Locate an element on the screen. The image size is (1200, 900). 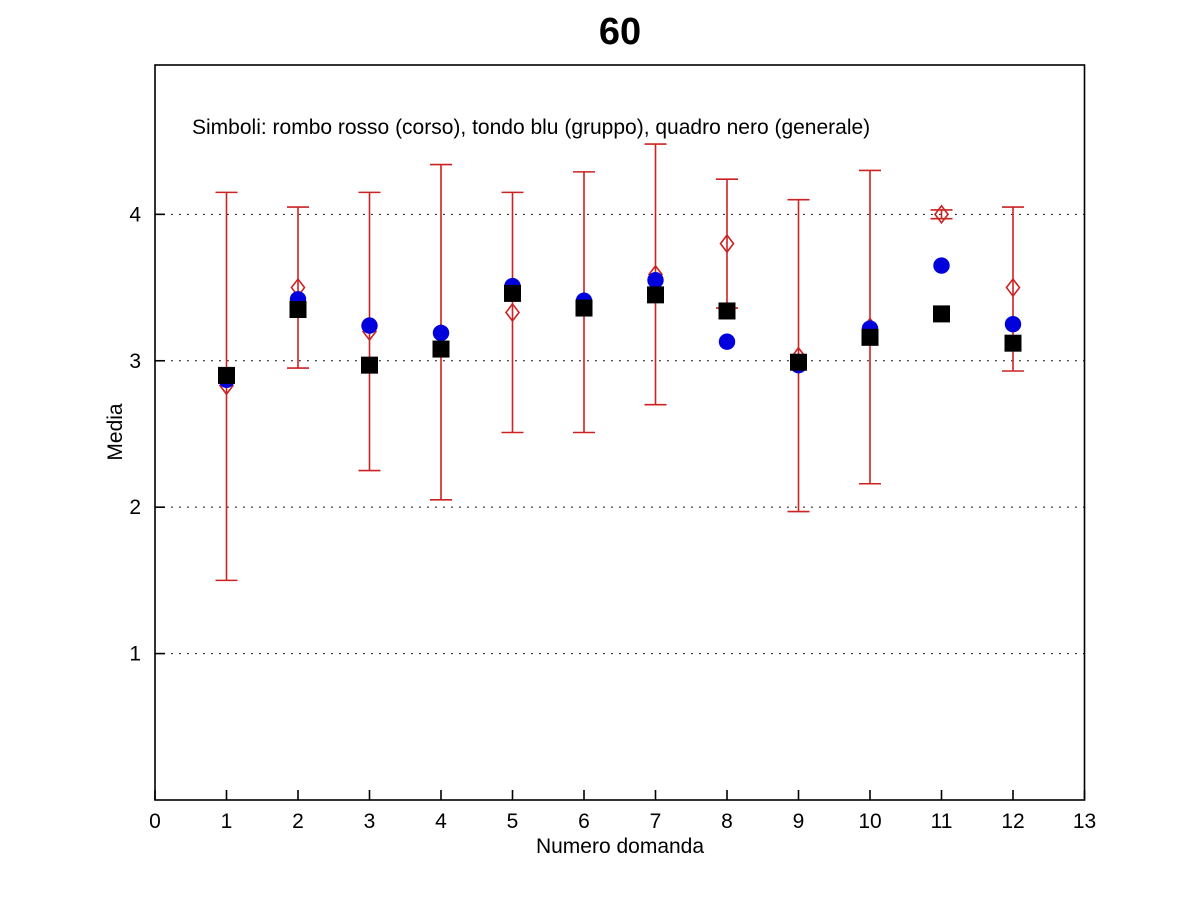
x-tick-label: 11 is located at coordinates (942, 821).